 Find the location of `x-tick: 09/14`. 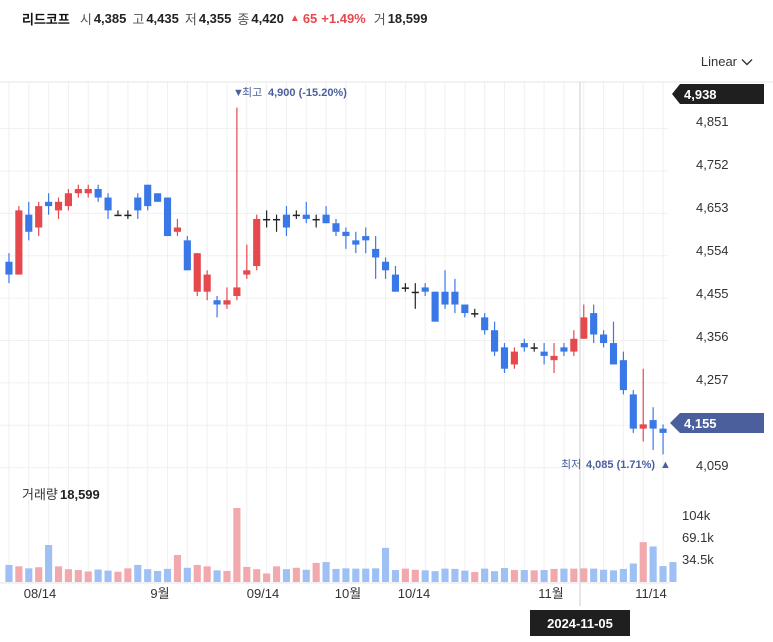

x-tick: 09/14 is located at coordinates (263, 593).